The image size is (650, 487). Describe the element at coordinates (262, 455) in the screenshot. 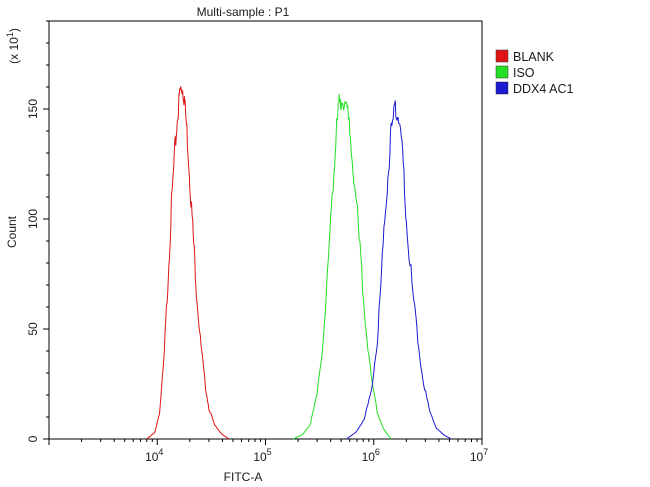

I see `x-tick-label: 10⁵` at that location.